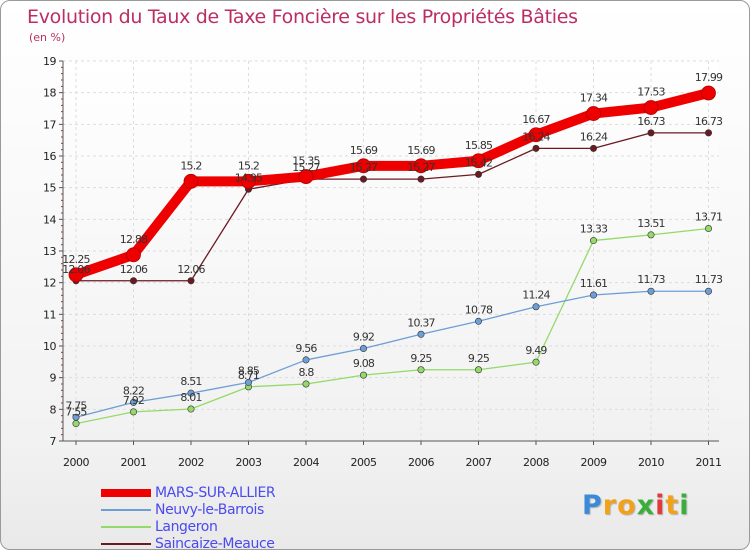  What do you see at coordinates (646, 505) in the screenshot?
I see `logo-letter: x` at bounding box center [646, 505].